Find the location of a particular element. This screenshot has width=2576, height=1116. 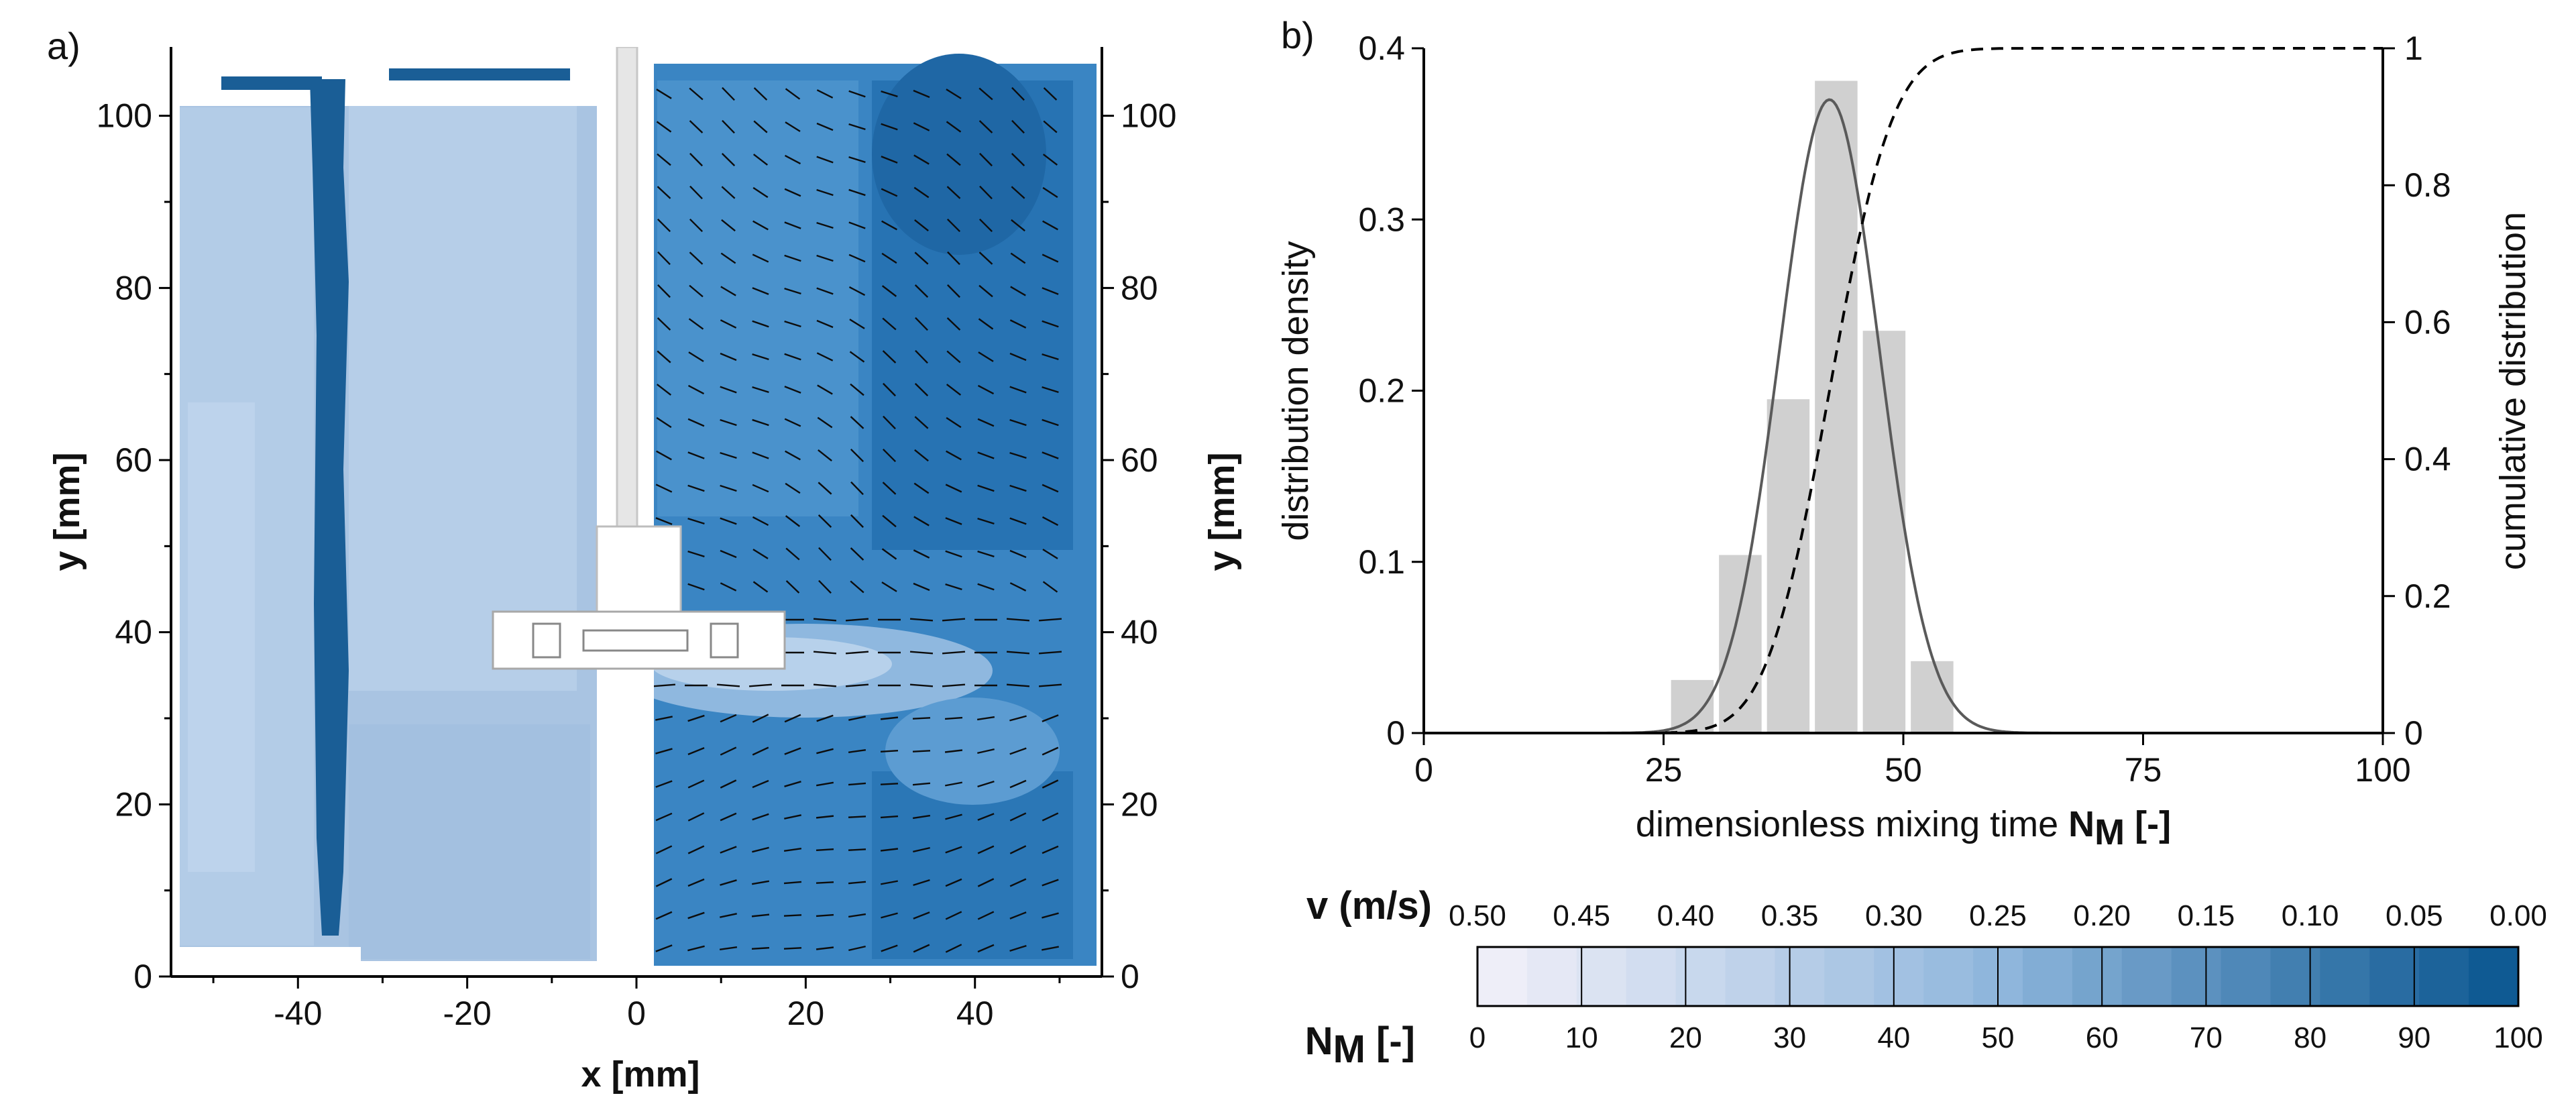

colorbar-nm-symbol: N is located at coordinates (1319, 1041).